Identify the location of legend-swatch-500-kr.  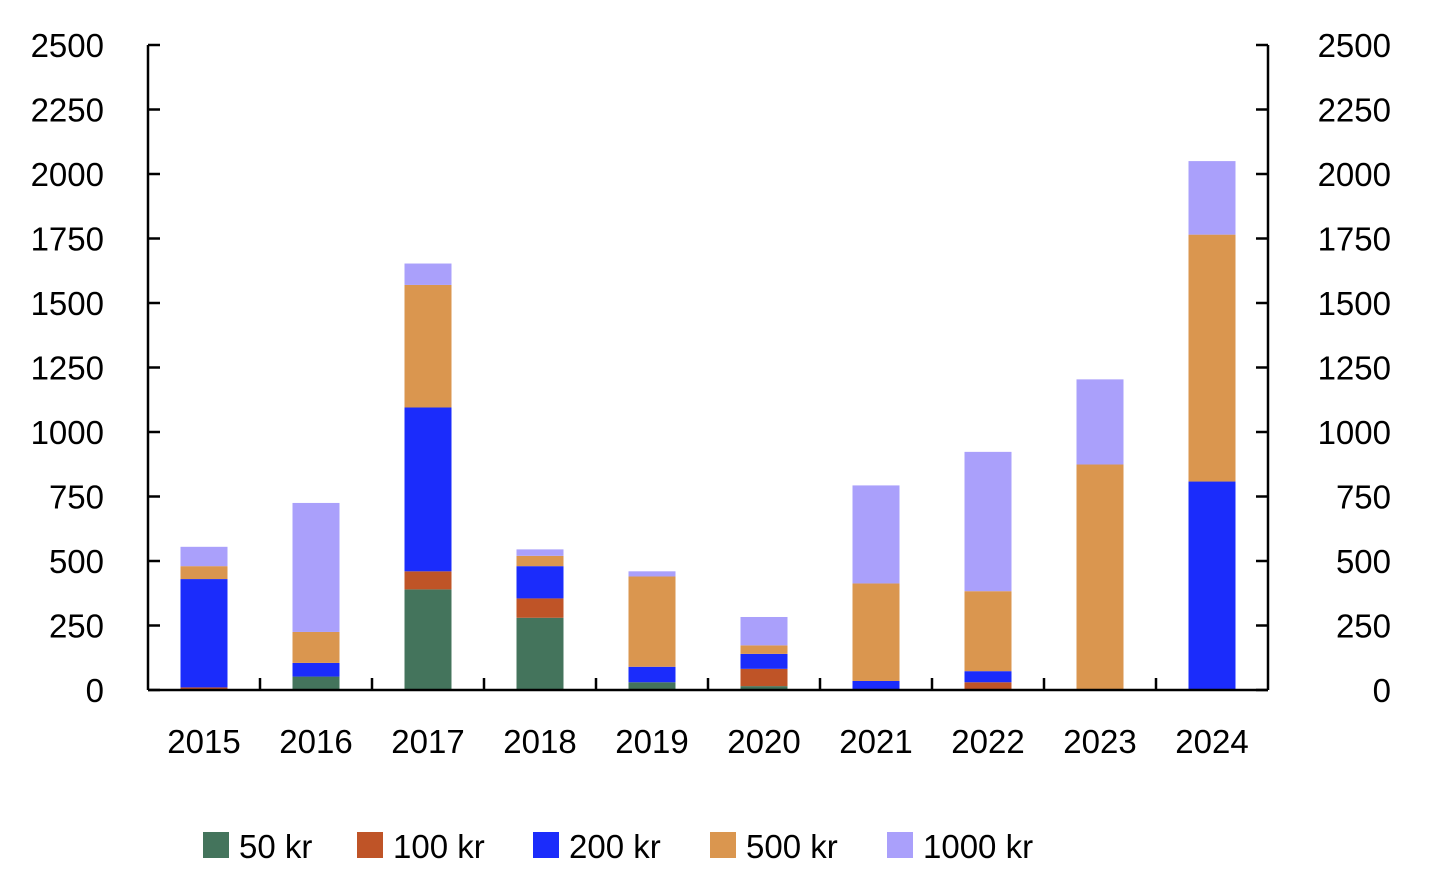
(723, 845).